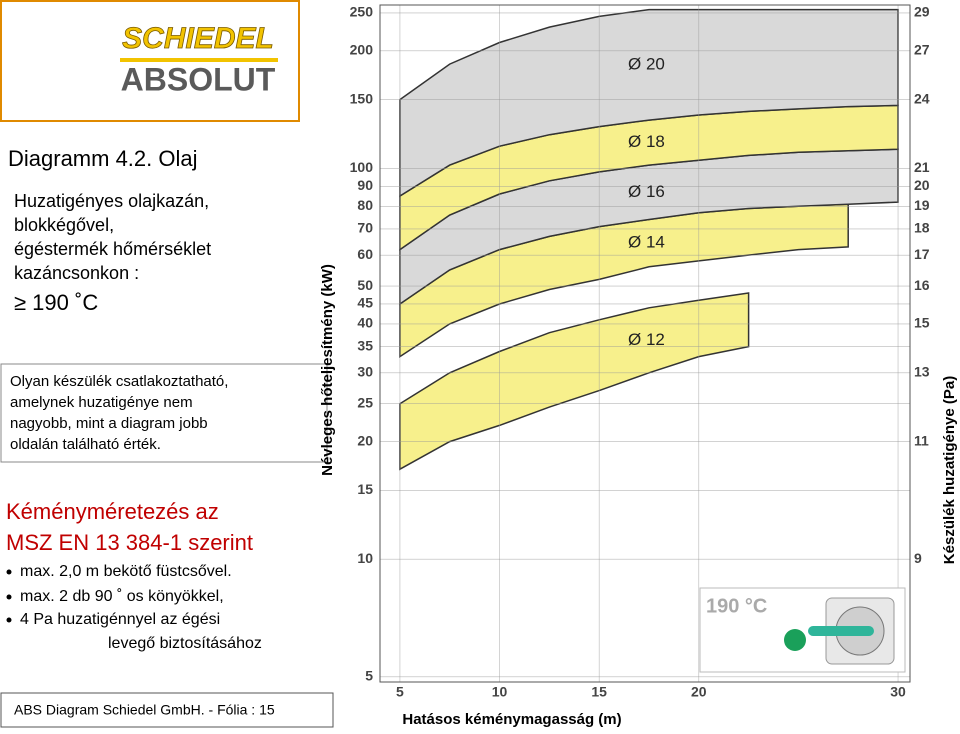 Image resolution: width=960 pixels, height=734 pixels. I want to click on y-tick-label: 250, so click(362, 12).